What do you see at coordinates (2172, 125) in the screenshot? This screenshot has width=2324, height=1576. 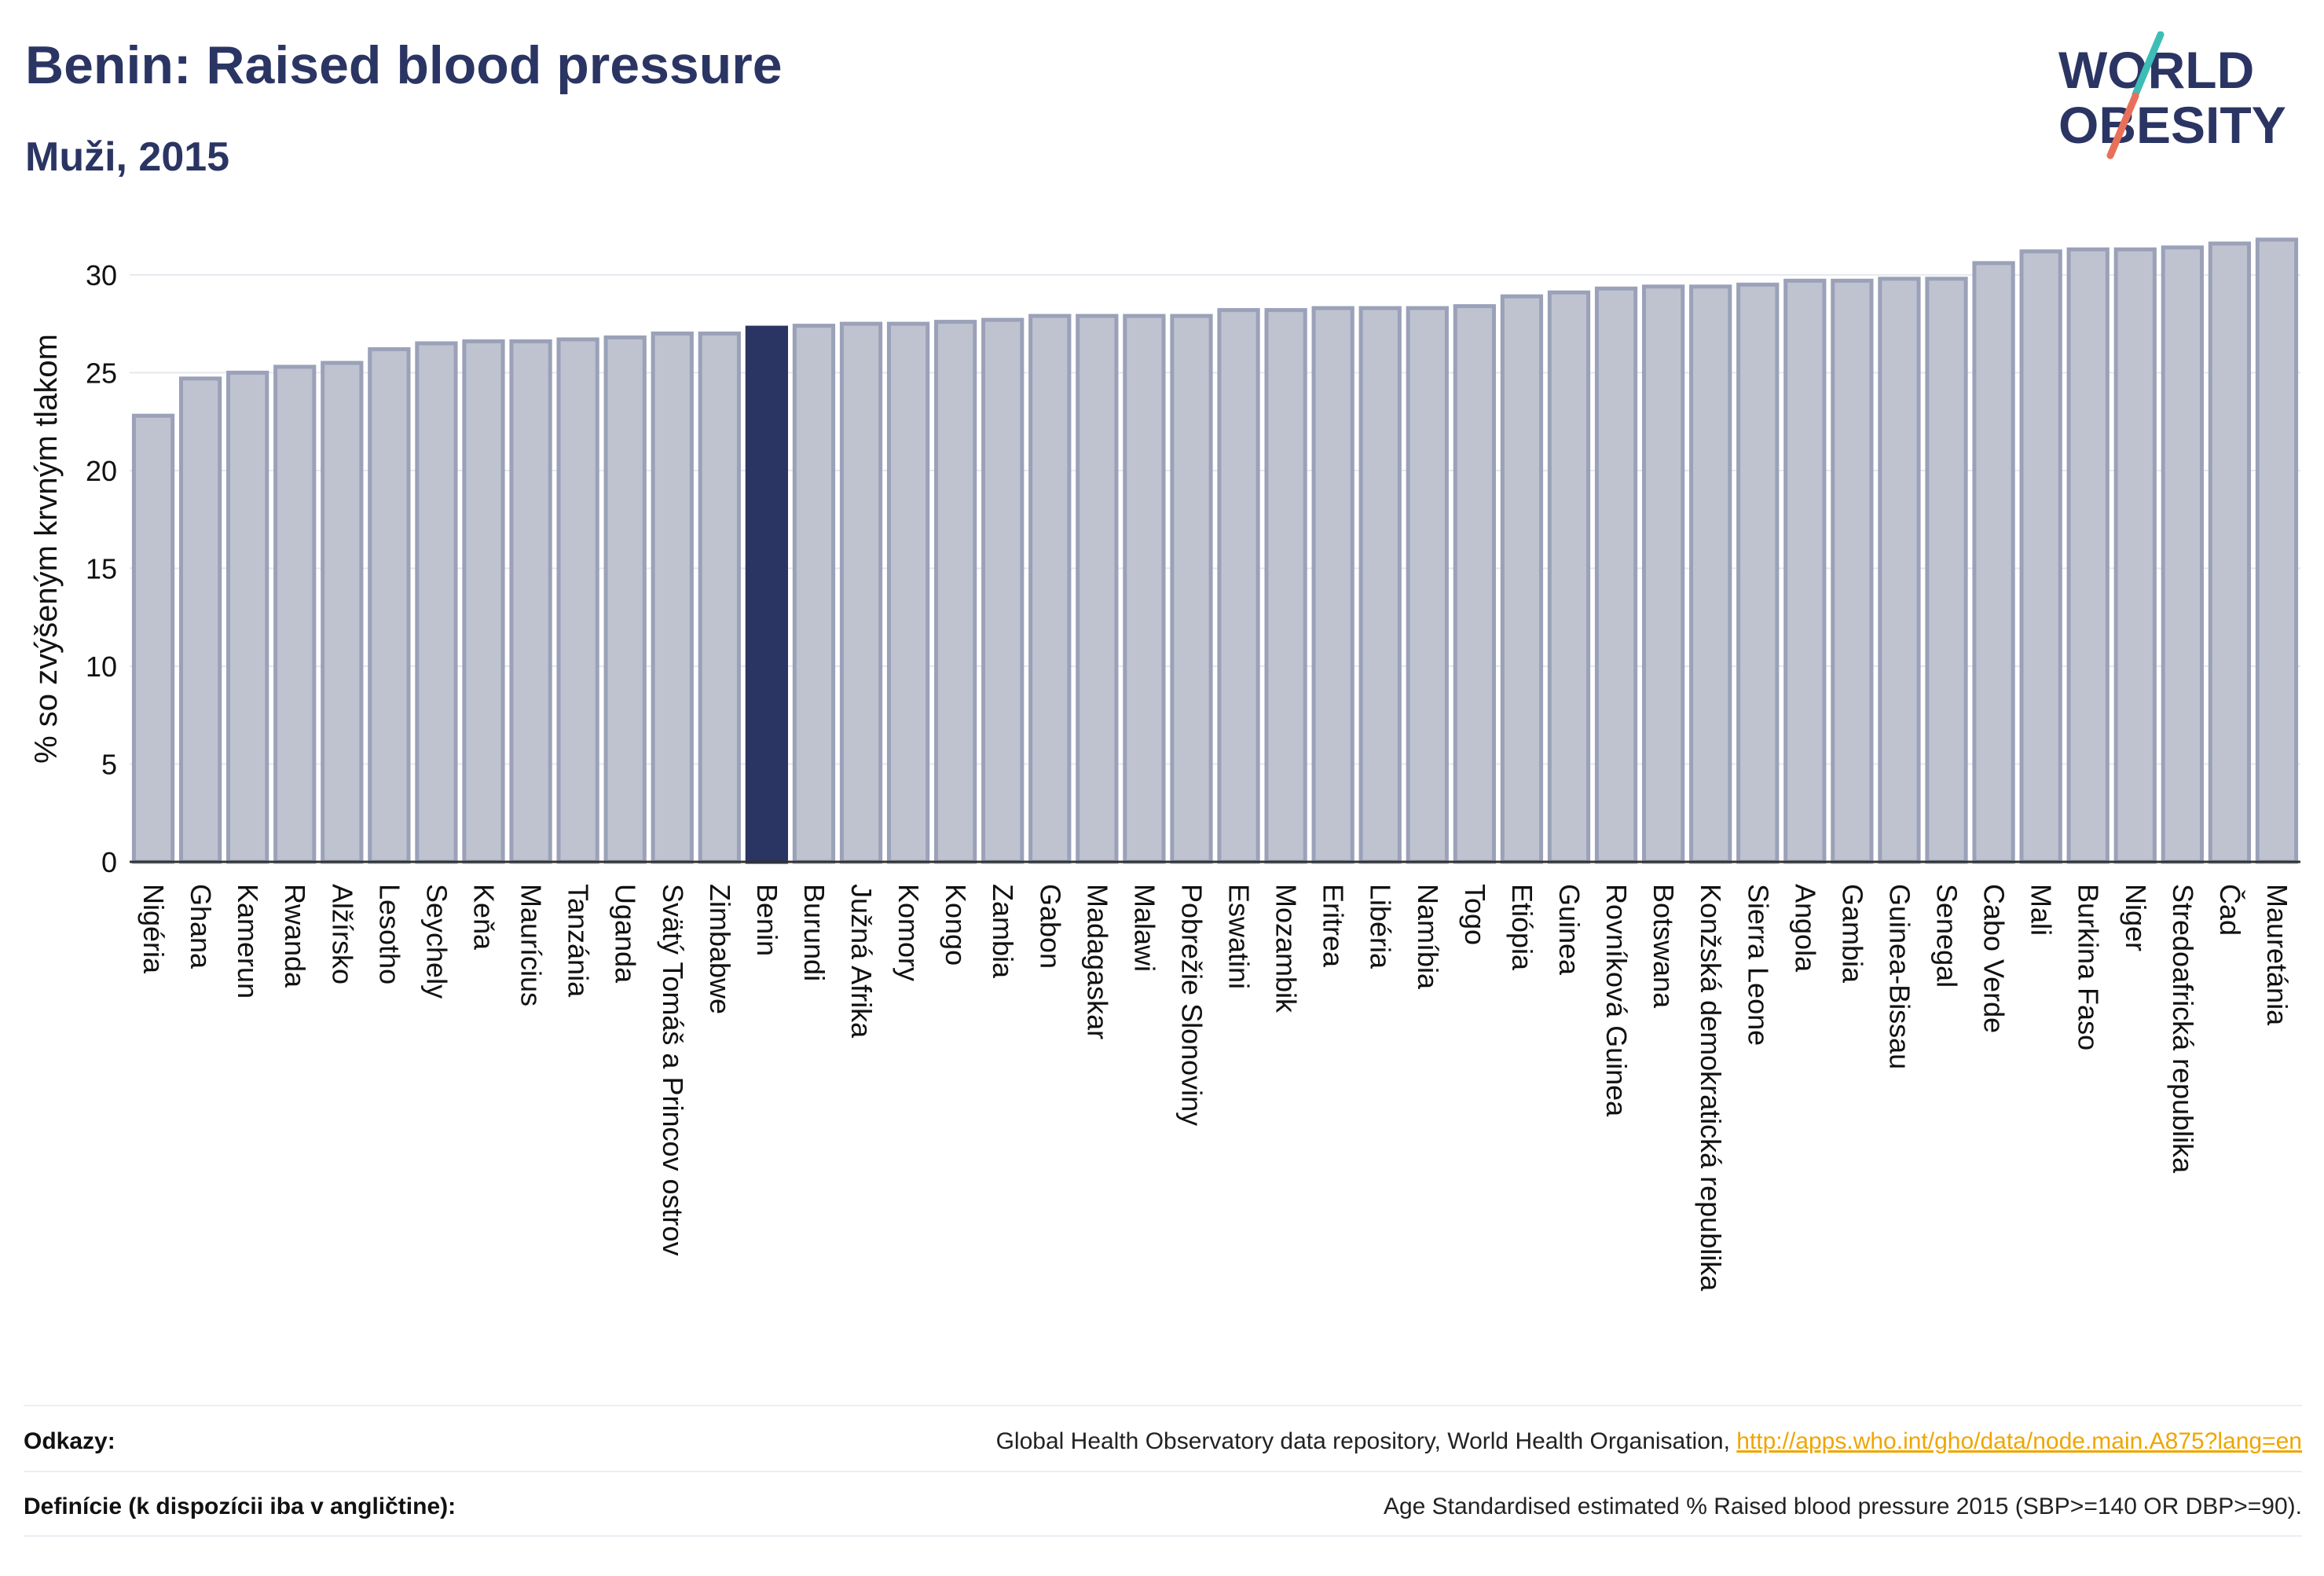 I see `logo-text-obesity: OBESITY` at bounding box center [2172, 125].